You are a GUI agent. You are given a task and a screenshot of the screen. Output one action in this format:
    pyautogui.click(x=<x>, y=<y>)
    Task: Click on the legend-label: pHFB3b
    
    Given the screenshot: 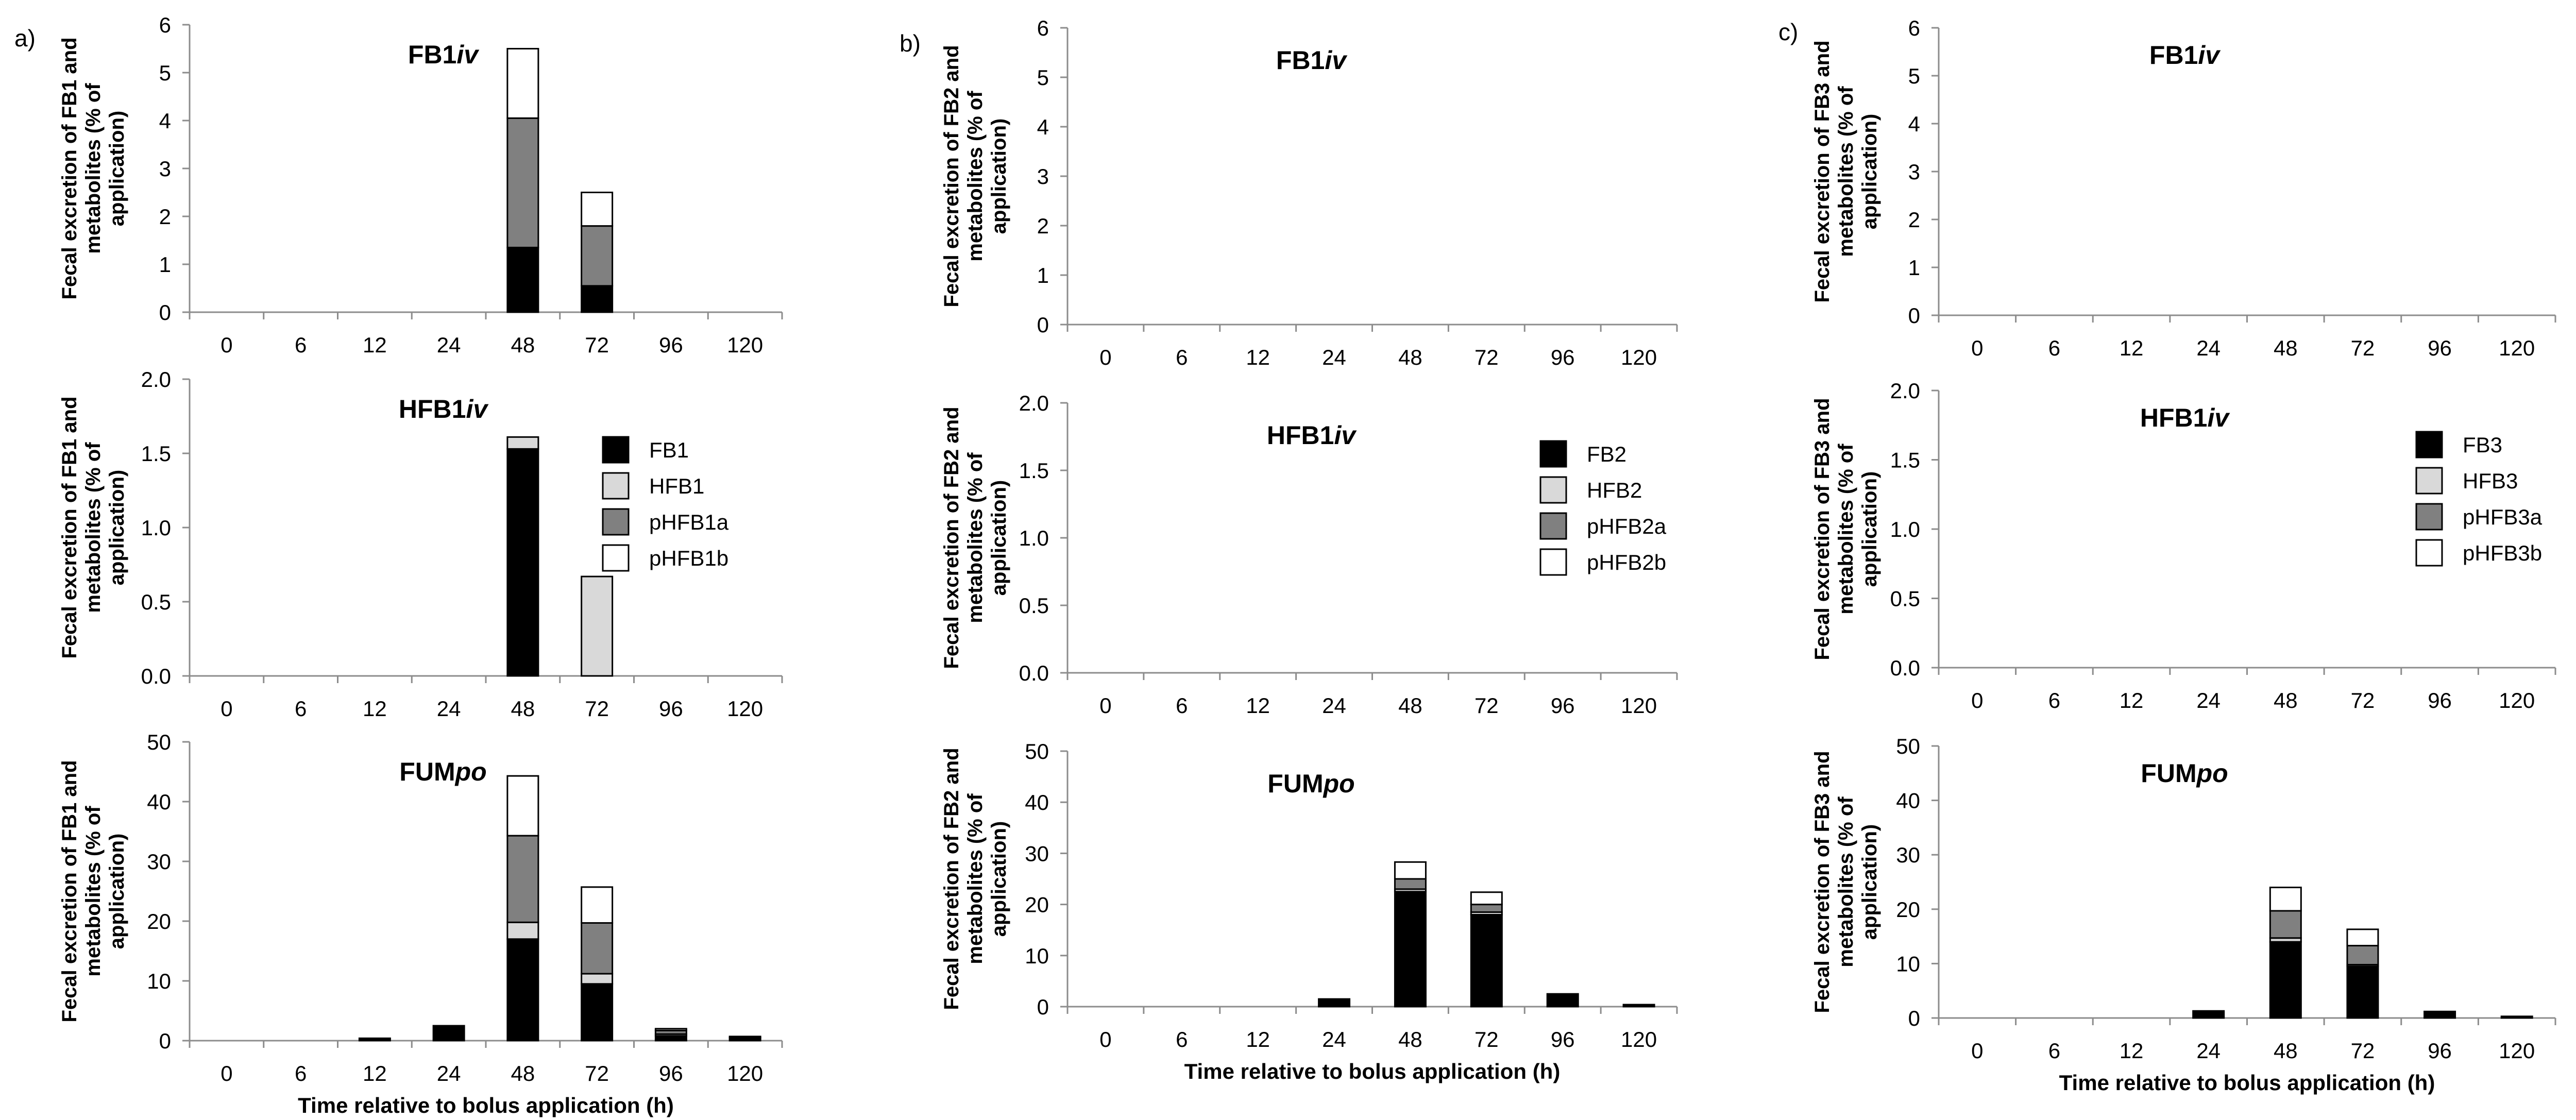 What is the action you would take?
    pyautogui.click(x=2502, y=553)
    